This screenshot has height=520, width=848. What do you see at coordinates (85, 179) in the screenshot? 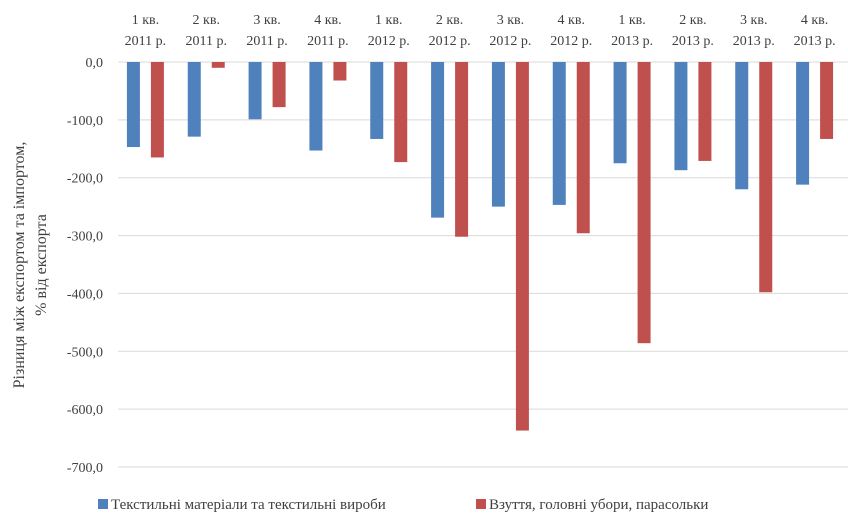
I see `y-tick-label: -200,0` at bounding box center [85, 179].